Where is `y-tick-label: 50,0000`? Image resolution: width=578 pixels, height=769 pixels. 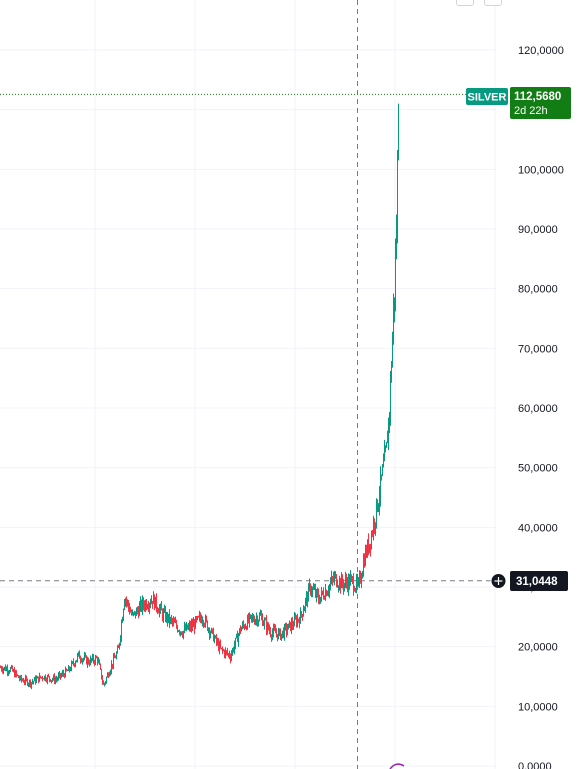 y-tick-label: 50,0000 is located at coordinates (538, 469).